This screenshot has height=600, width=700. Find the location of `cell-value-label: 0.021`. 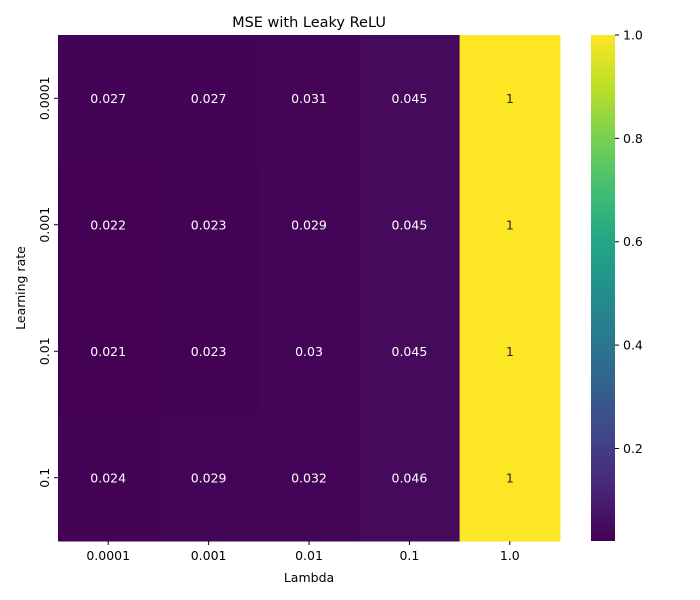

cell-value-label: 0.021 is located at coordinates (108, 351).